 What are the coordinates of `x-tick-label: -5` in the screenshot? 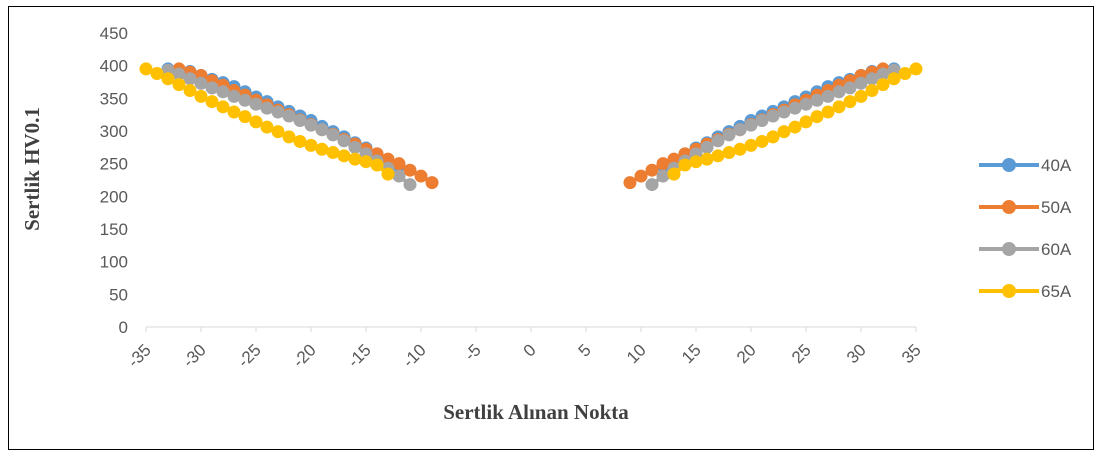 It's located at (473, 352).